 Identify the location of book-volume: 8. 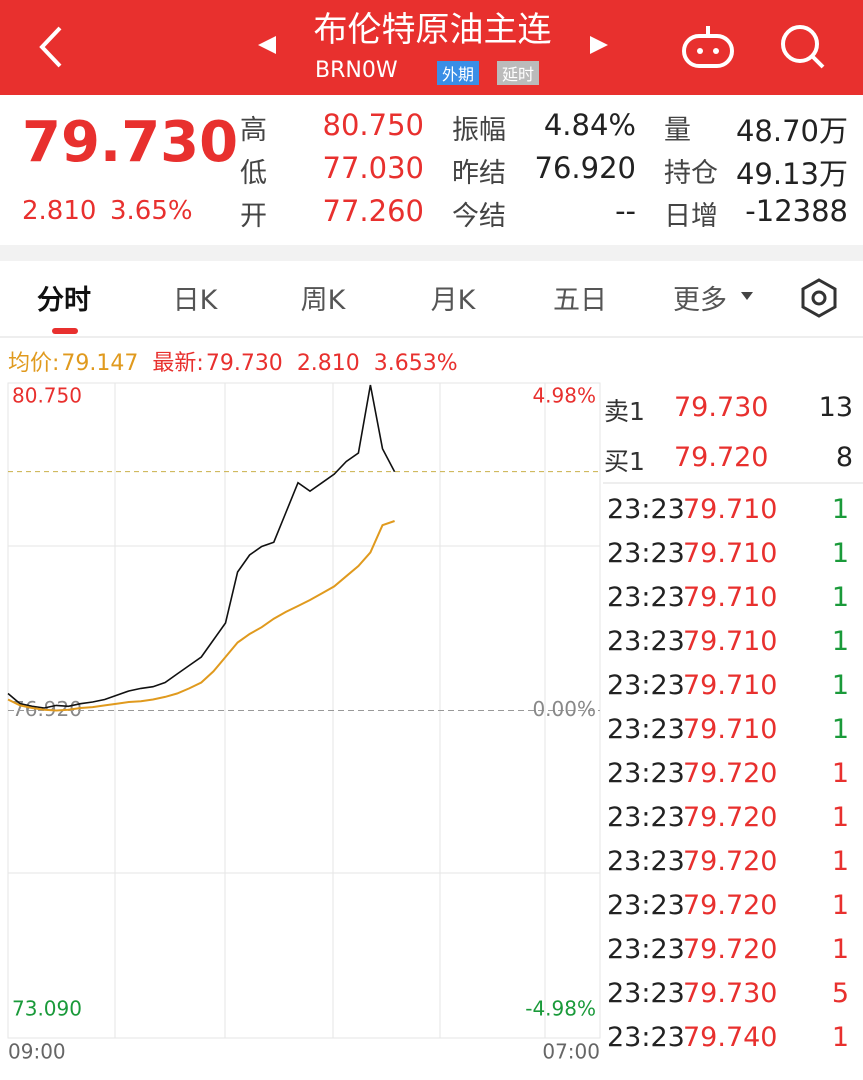
(844, 457).